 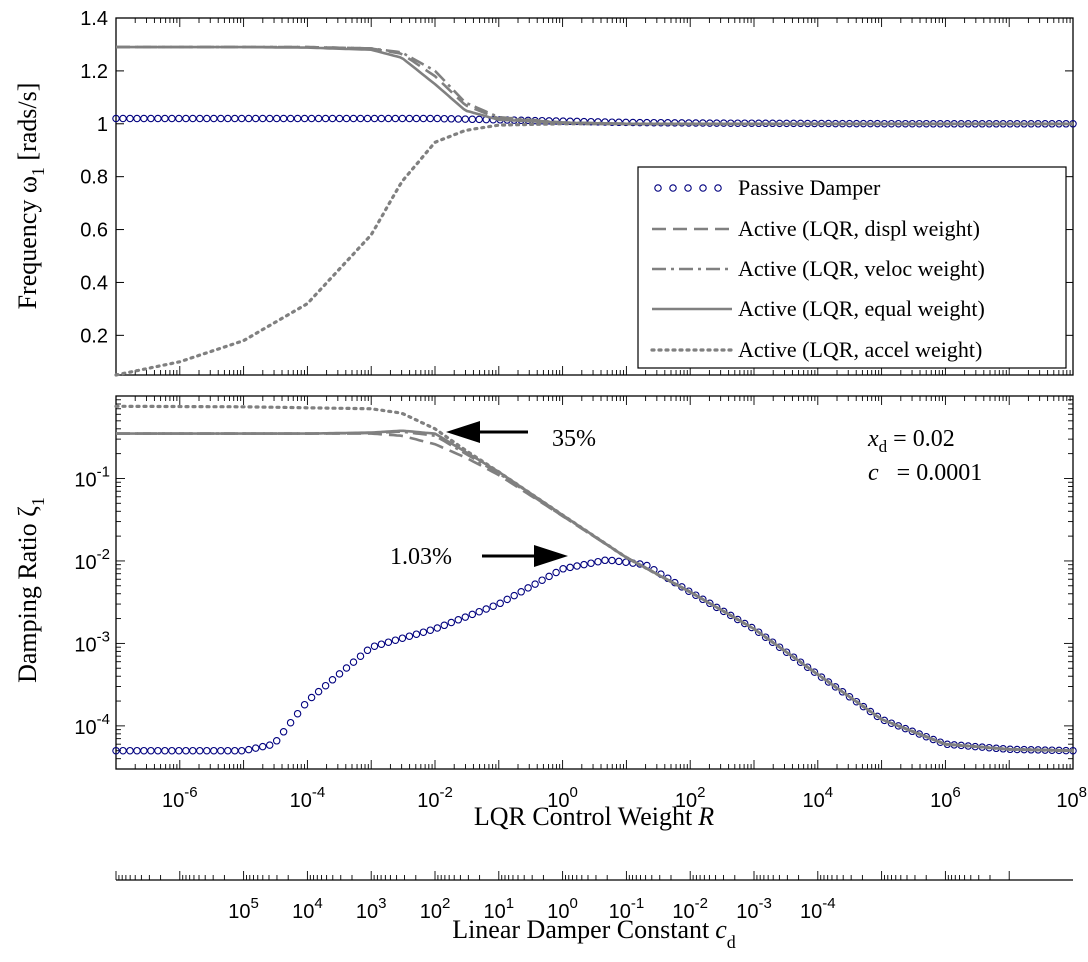 What do you see at coordinates (92, 560) in the screenshot?
I see `bottom-ytick-label: 10⁻²` at bounding box center [92, 560].